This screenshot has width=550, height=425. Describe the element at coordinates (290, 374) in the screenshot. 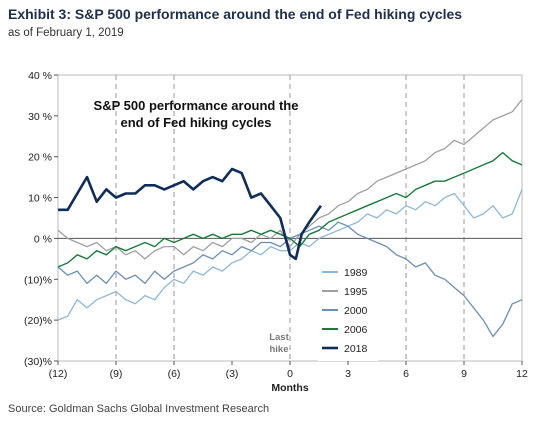

I see `x-tick-label: 0` at that location.